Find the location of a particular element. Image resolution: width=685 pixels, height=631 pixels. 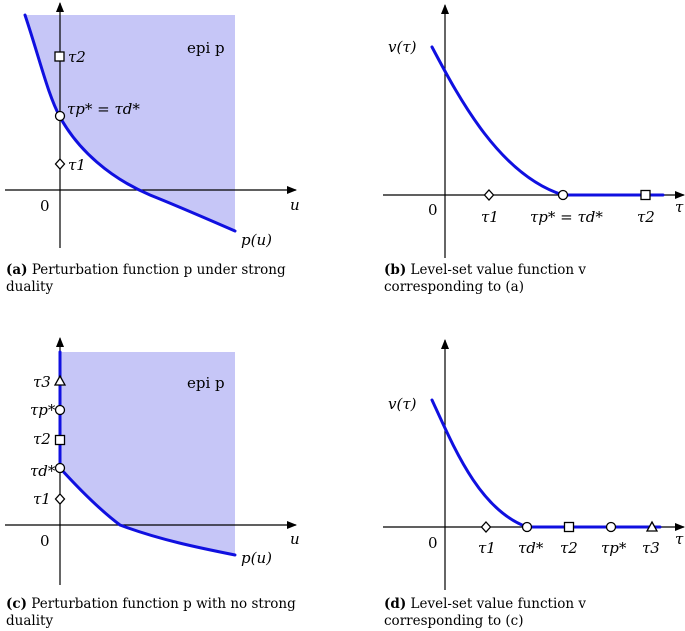

panel-d-taud-circle-marker is located at coordinates (527, 527).